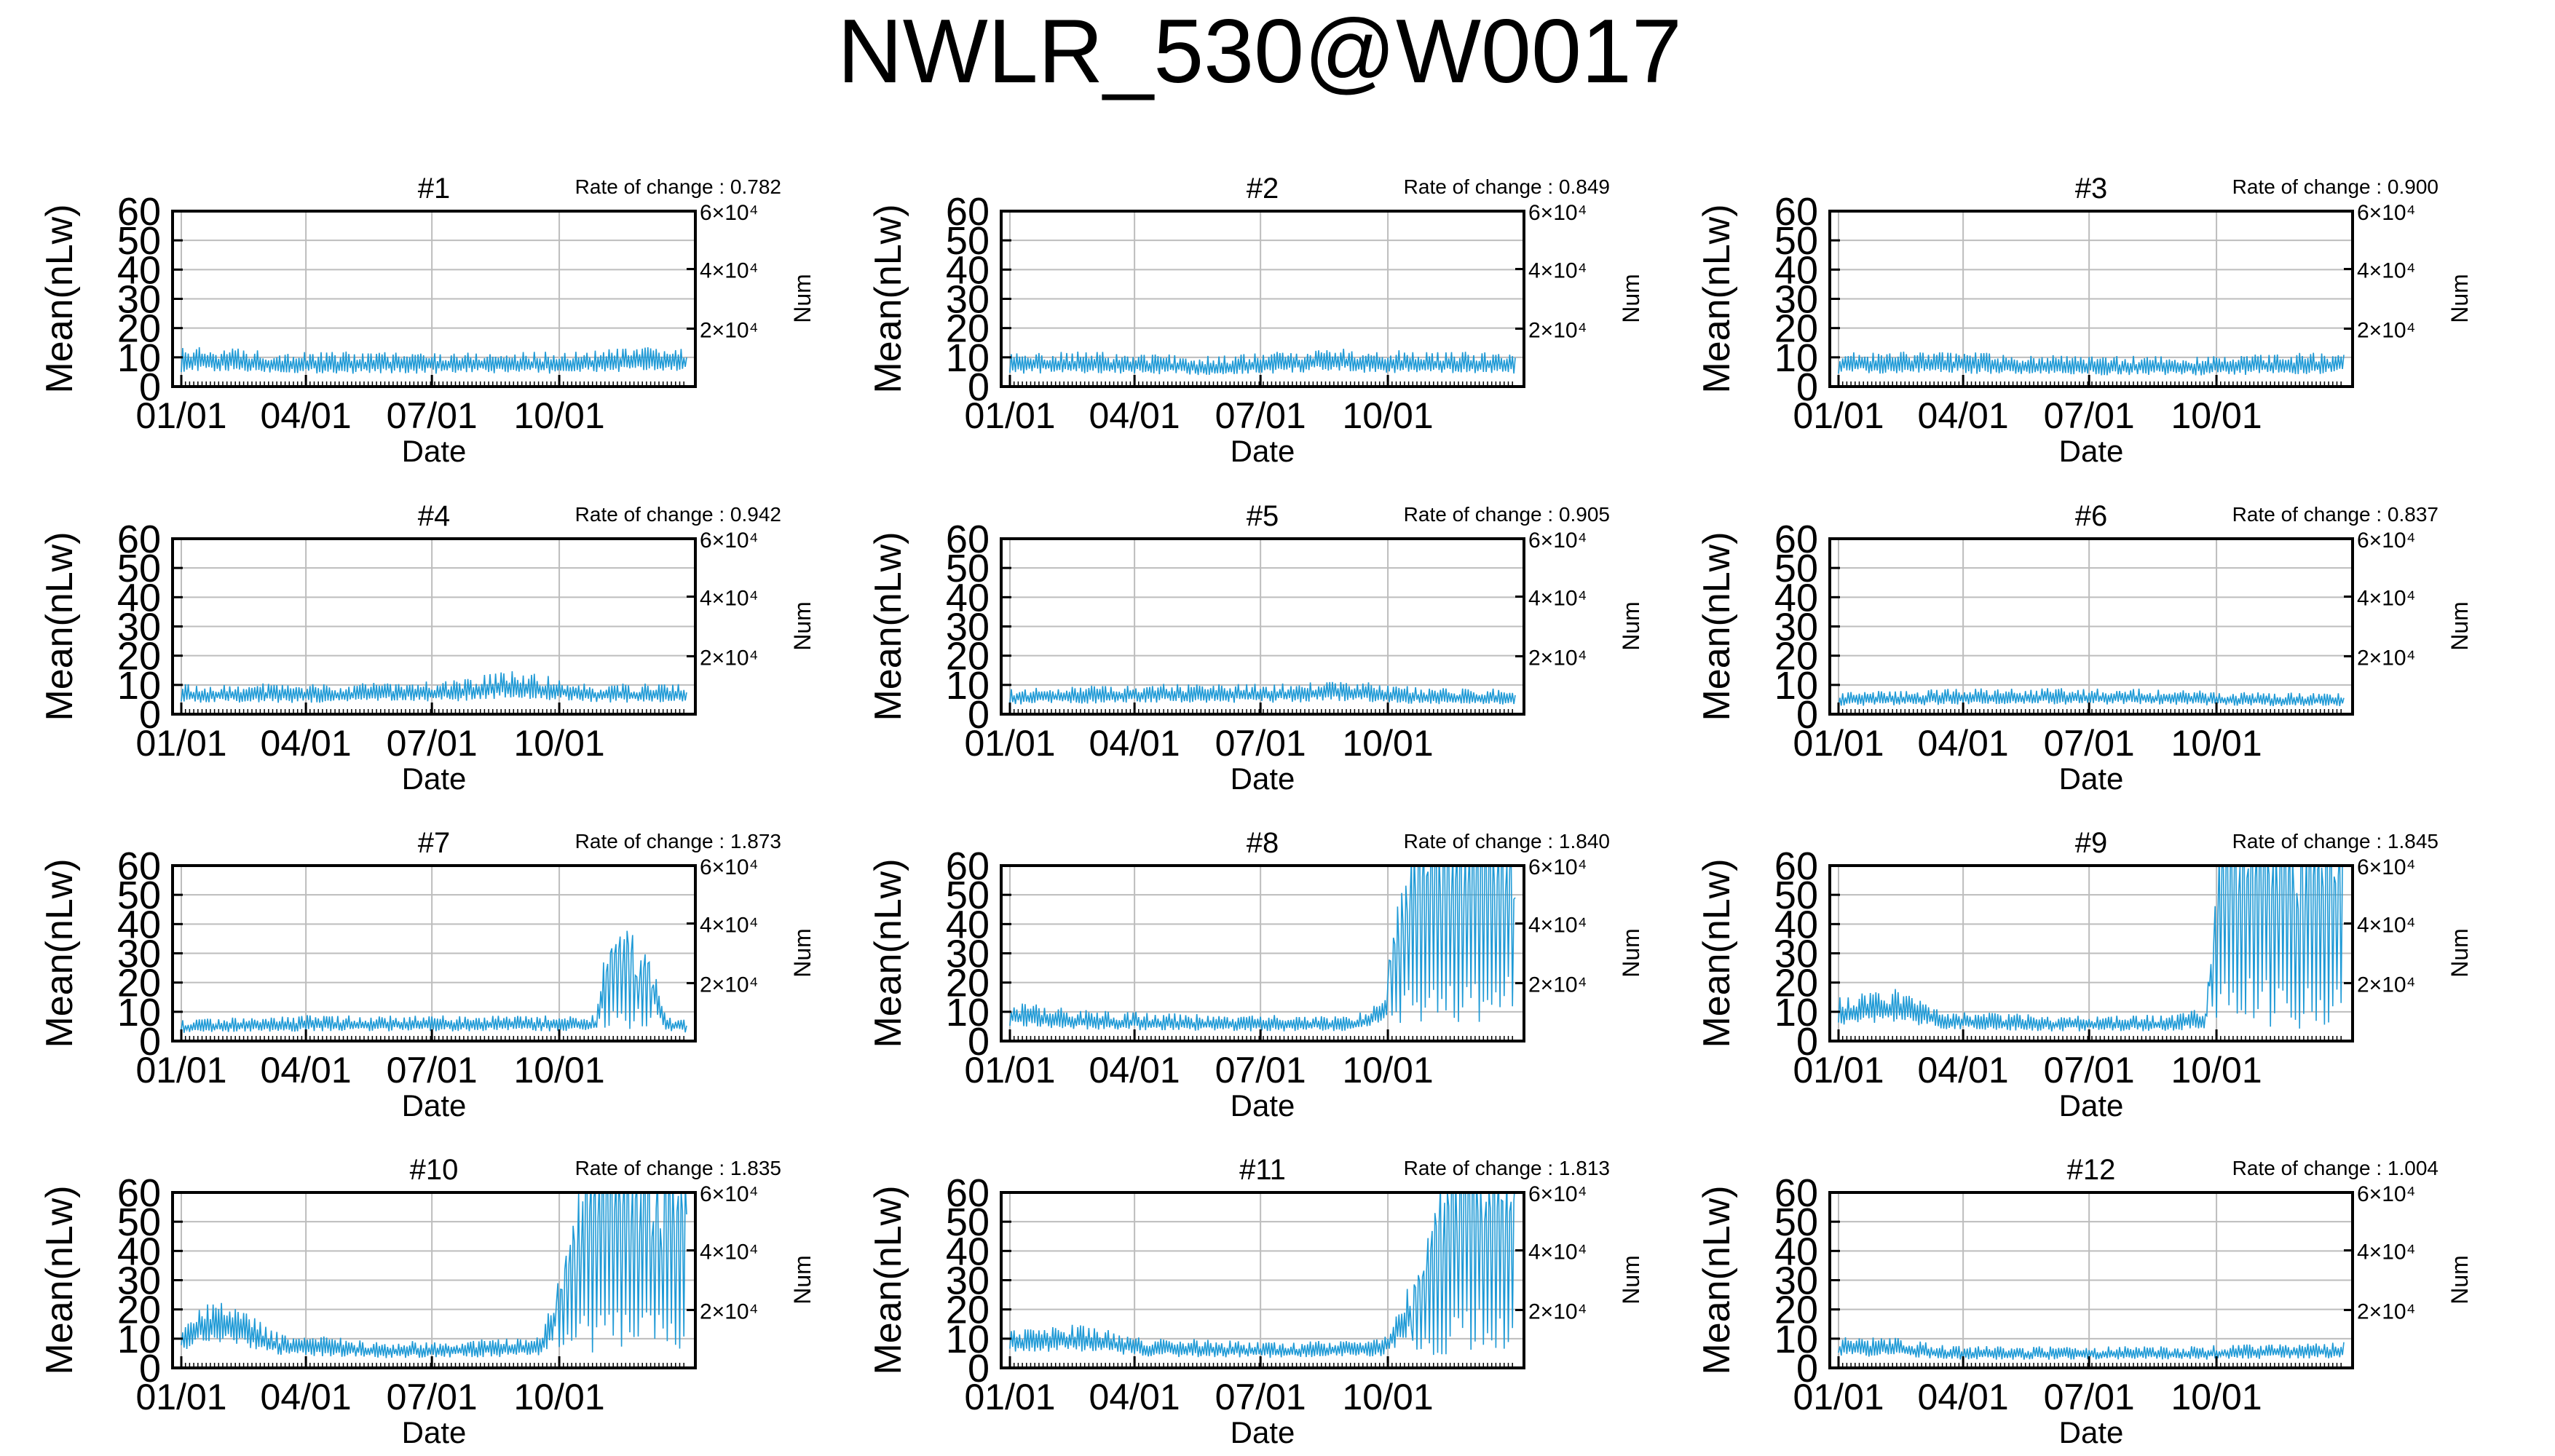  Describe the element at coordinates (2335, 186) in the screenshot. I see `rate-of-change-label: Rate of change : 0.900` at that location.